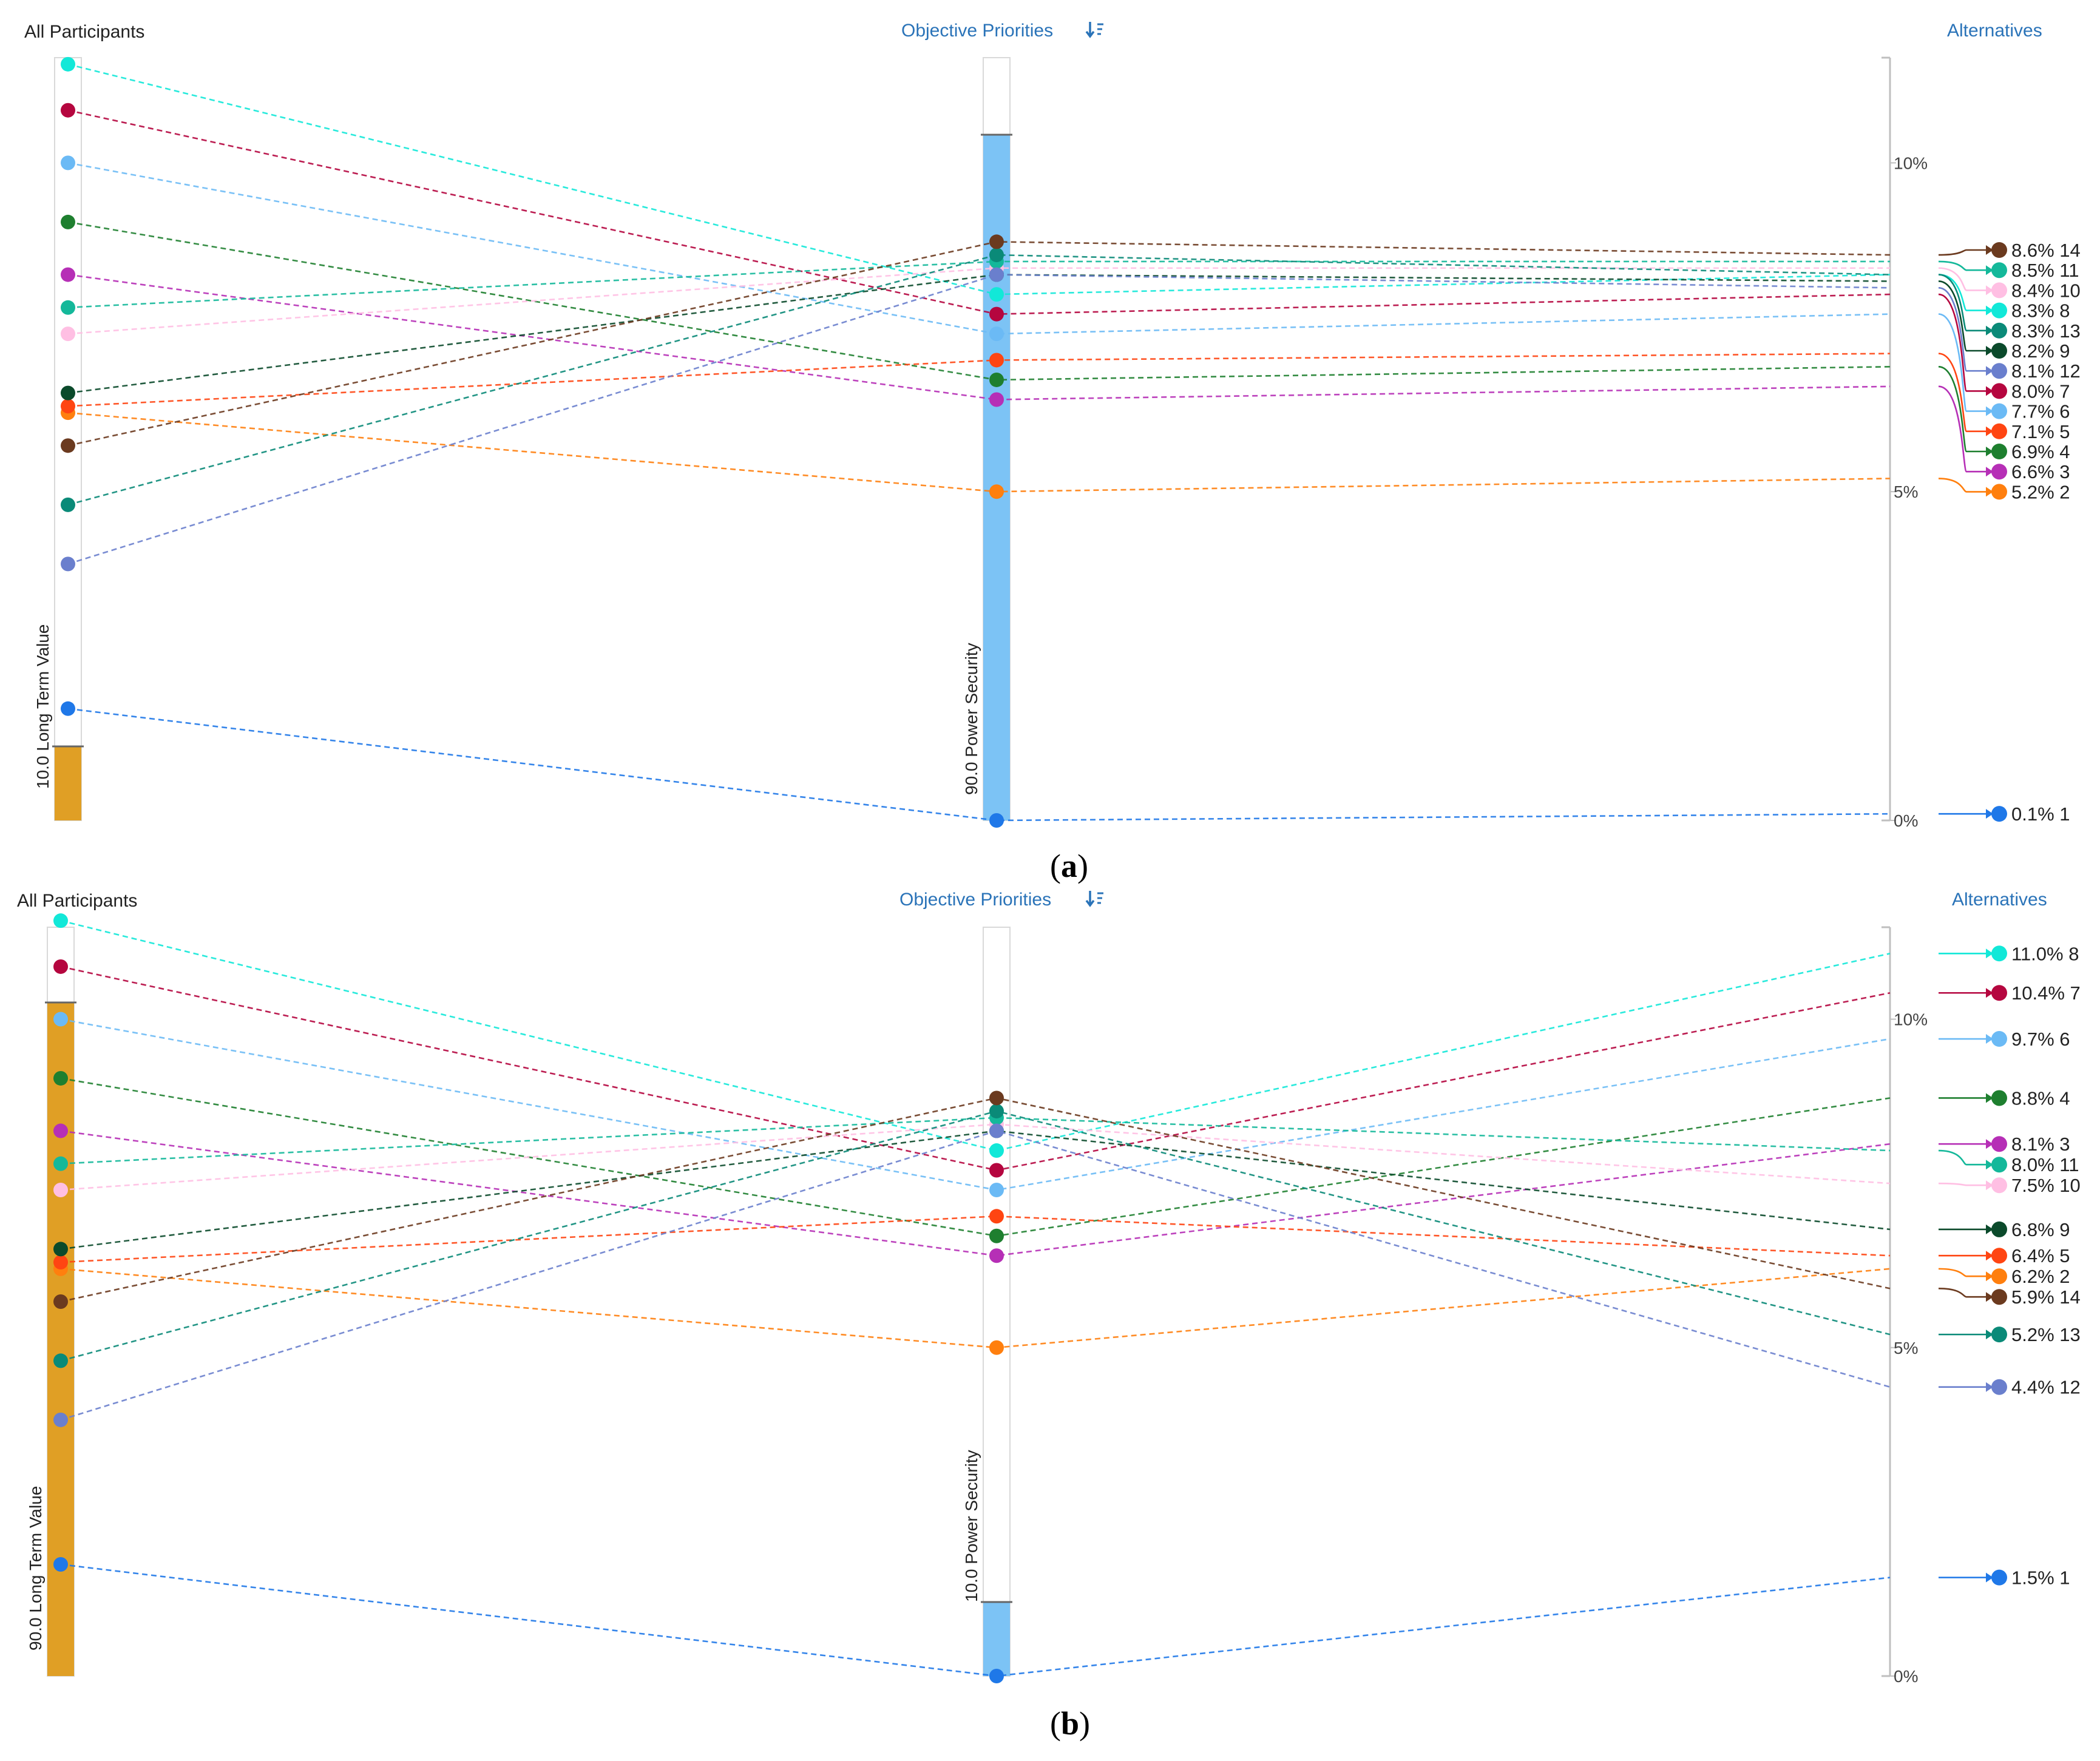  I want to click on alternative-label-2: 5.2% 2, so click(2040, 492).